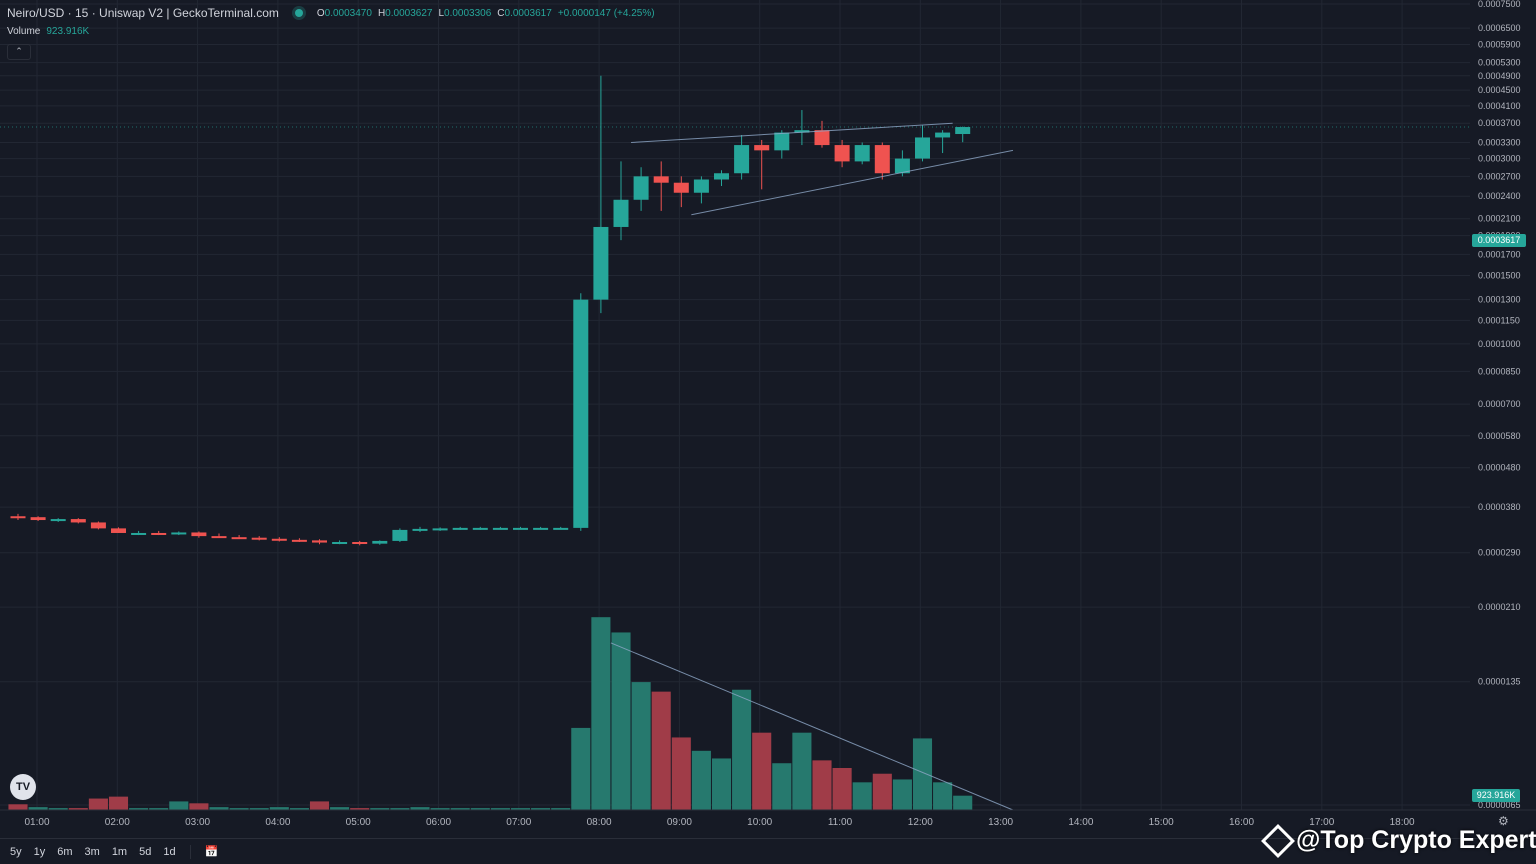 The image size is (1536, 864). I want to click on range-5y: 5y, so click(16, 851).